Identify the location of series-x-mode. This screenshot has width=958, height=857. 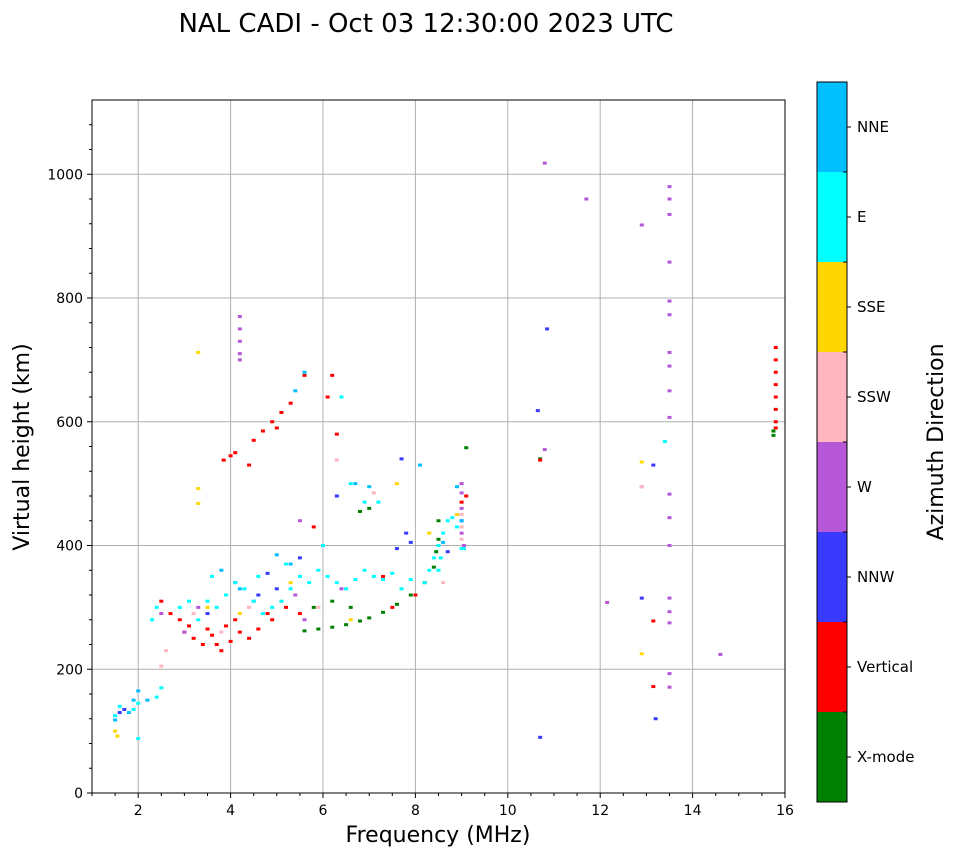
(539, 531).